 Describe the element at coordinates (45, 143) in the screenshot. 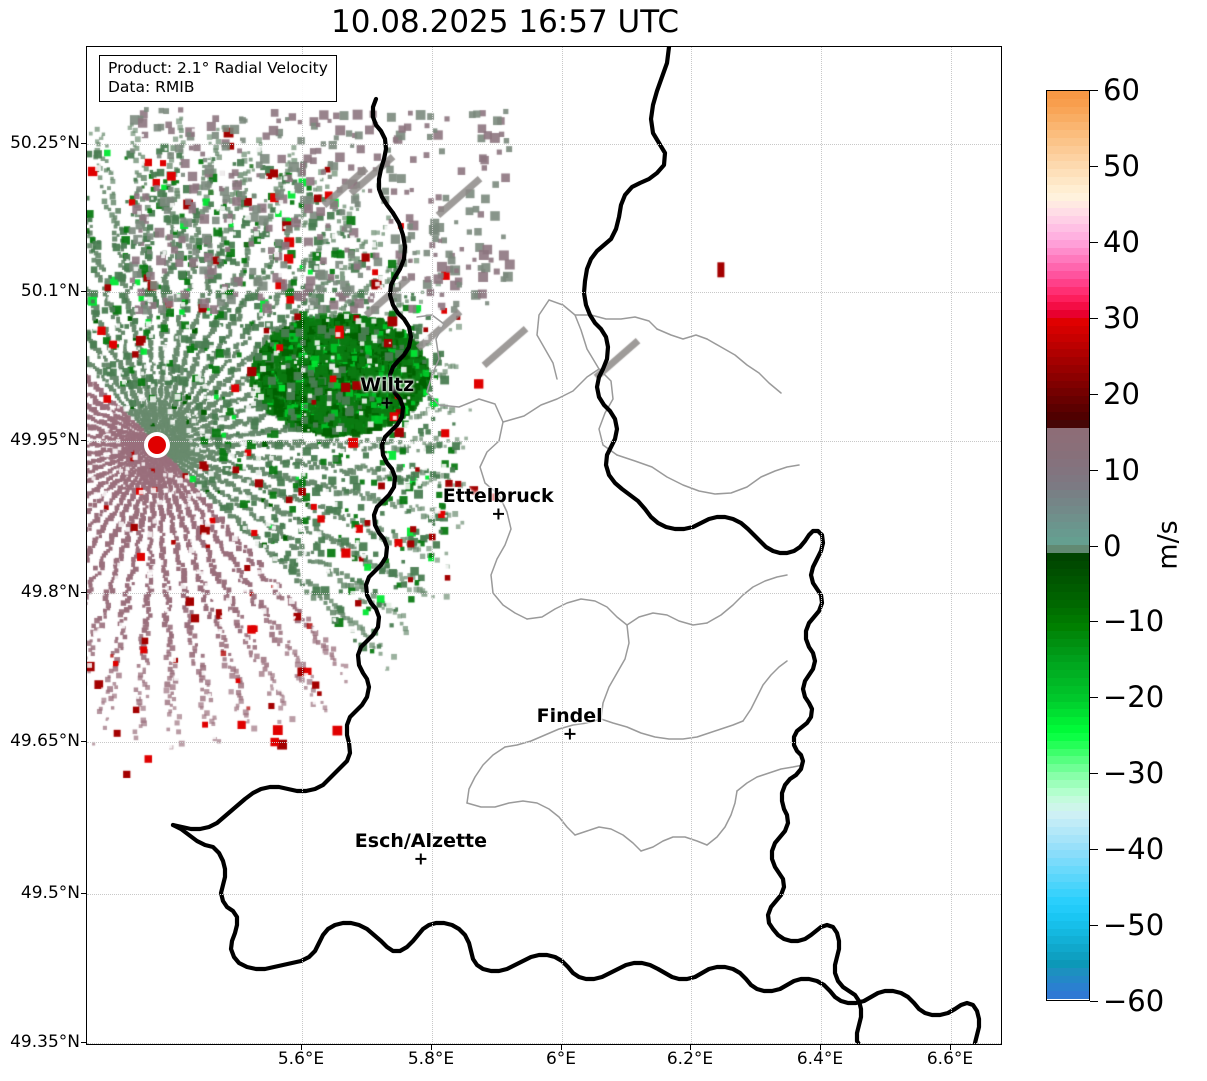

I see `y-axis-tick-label: 50.25°N` at that location.